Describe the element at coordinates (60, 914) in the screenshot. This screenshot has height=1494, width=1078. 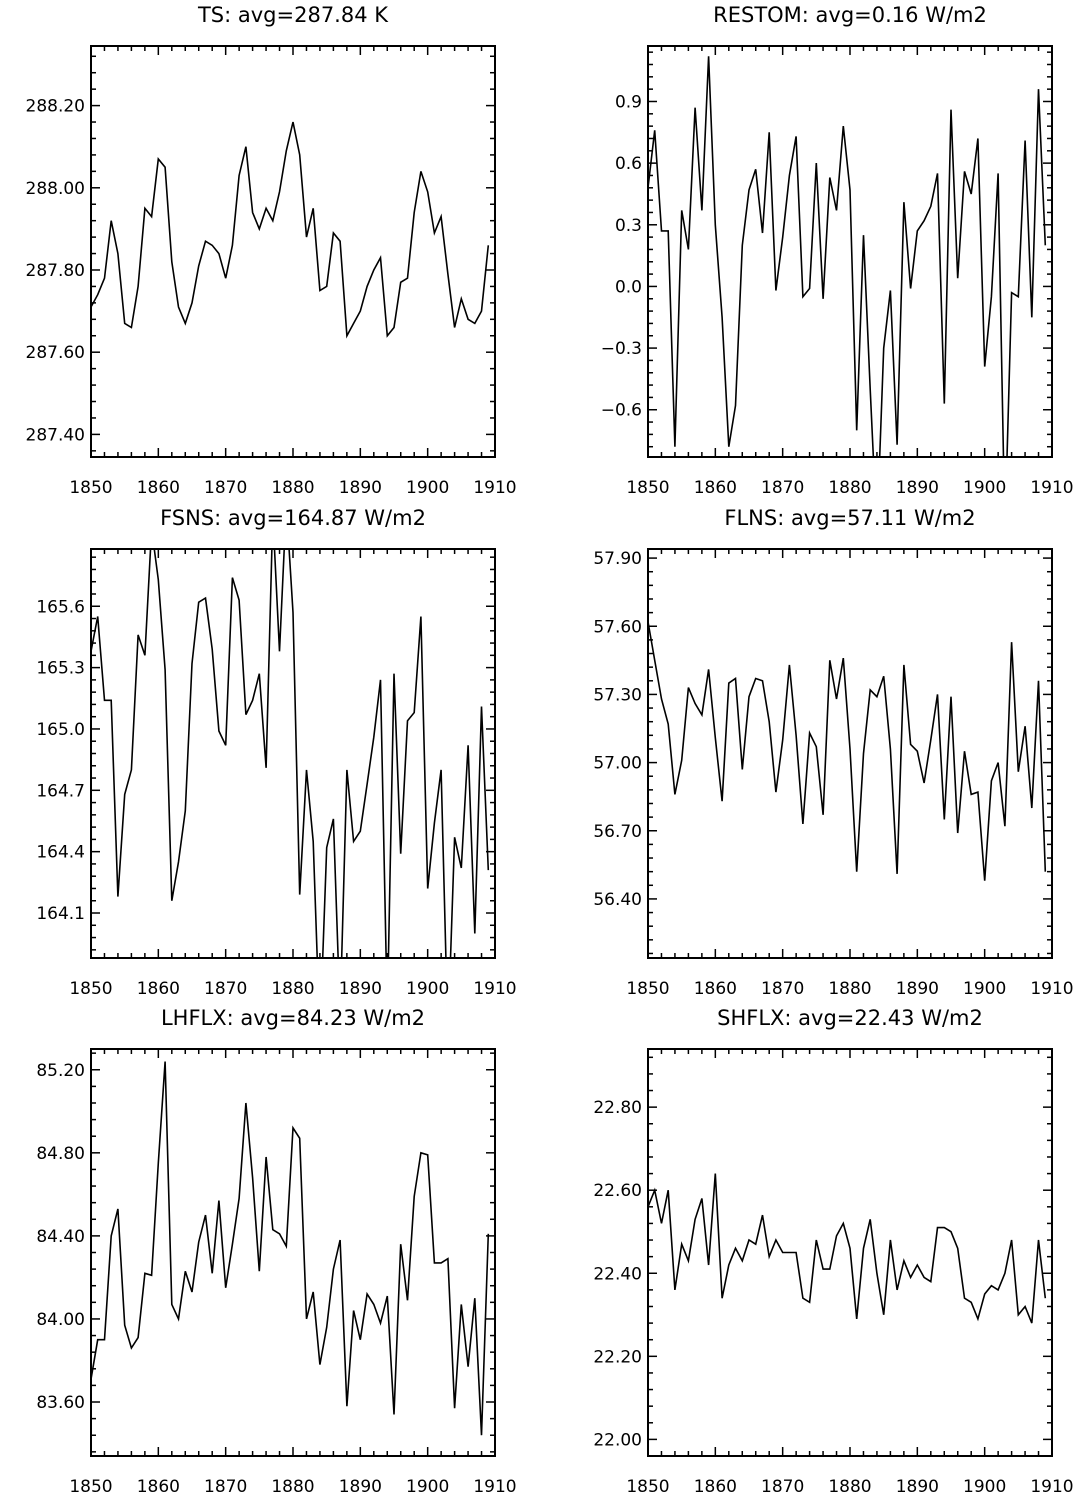
I see `y-tick-label: 164.1` at that location.